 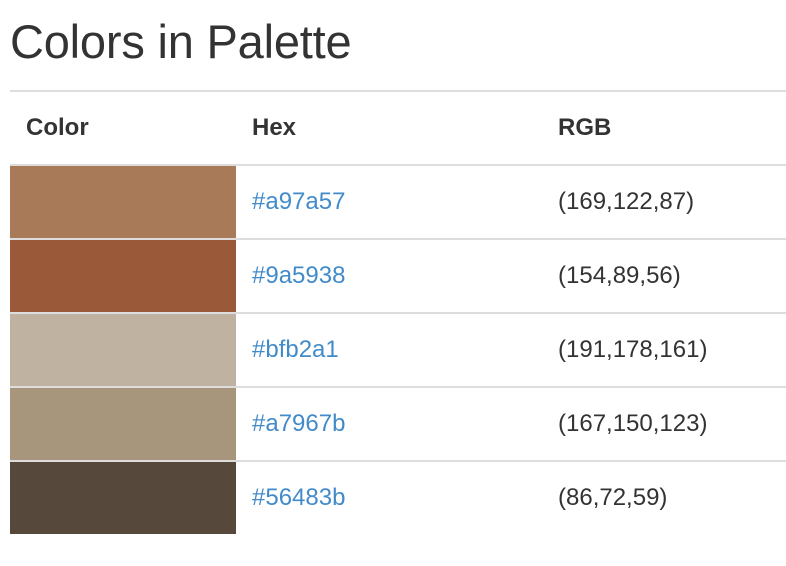 What do you see at coordinates (389, 202) in the screenshot?
I see `hex-cell: #a97a57` at bounding box center [389, 202].